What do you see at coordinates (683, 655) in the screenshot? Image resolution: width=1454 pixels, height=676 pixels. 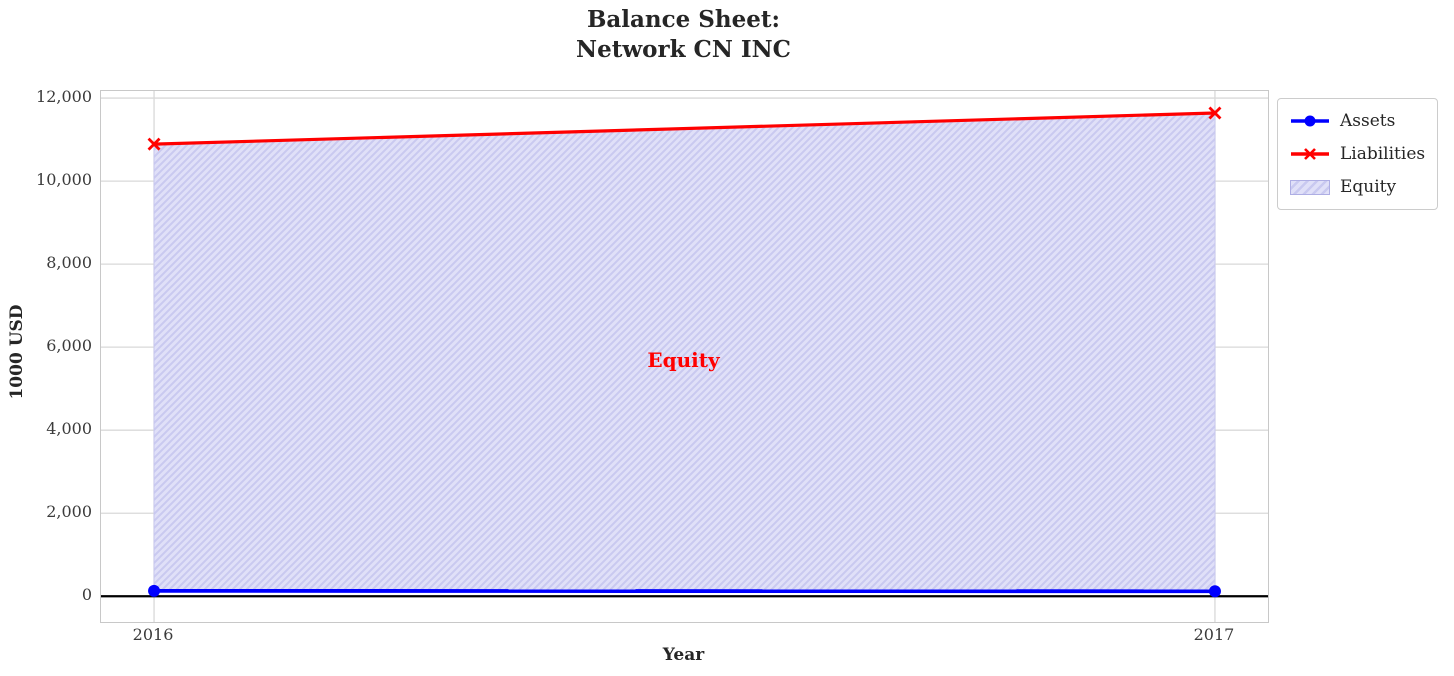 I see `x-axis-label: Year` at bounding box center [683, 655].